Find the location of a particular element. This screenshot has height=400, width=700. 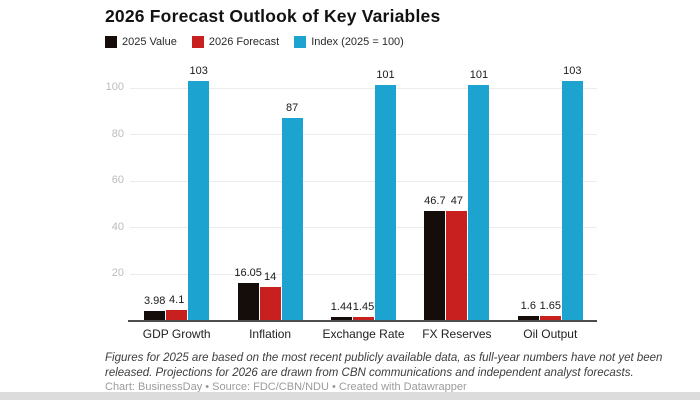

bar-value-label: 1.45 is located at coordinates (363, 306).